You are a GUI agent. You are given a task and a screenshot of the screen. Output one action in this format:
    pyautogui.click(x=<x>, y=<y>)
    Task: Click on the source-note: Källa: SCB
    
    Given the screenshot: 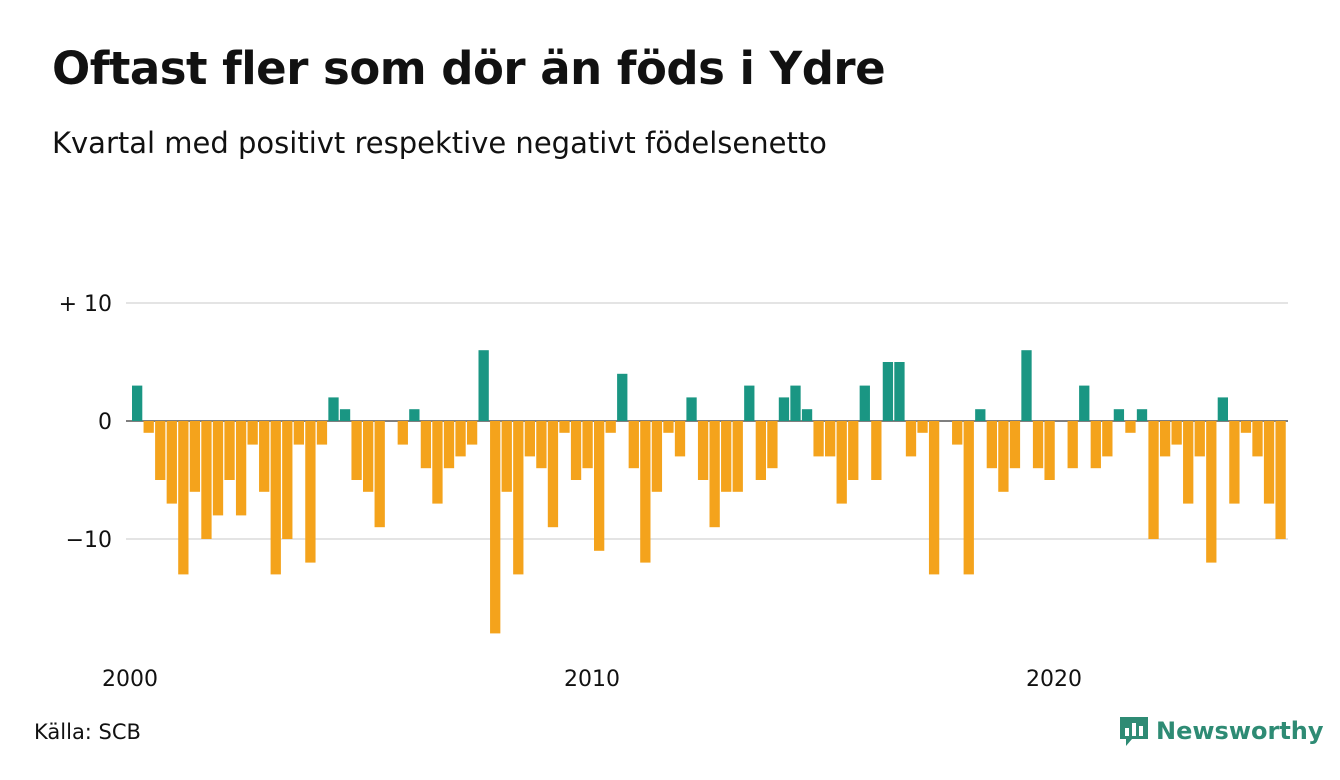 What is the action you would take?
    pyautogui.click(x=87, y=732)
    